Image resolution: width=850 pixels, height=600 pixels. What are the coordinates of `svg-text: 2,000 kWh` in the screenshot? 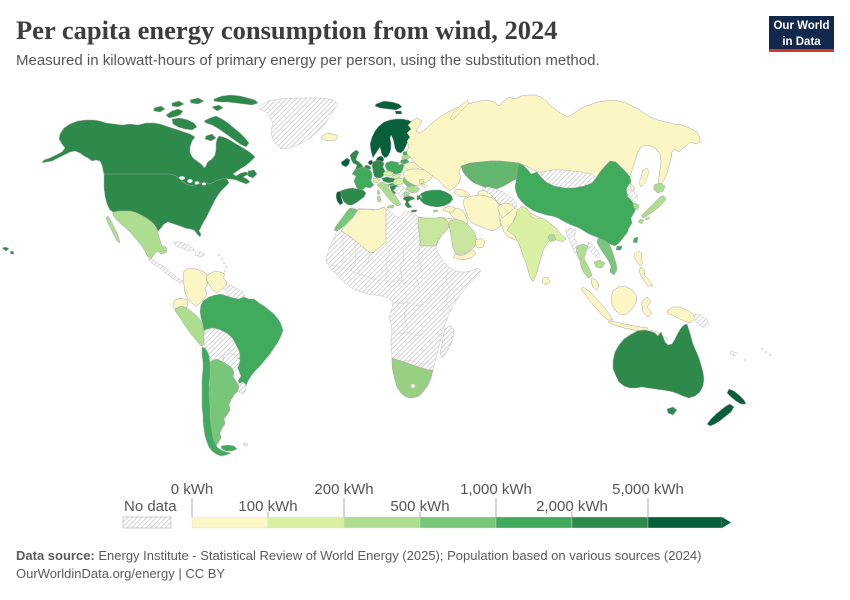 It's located at (572, 506).